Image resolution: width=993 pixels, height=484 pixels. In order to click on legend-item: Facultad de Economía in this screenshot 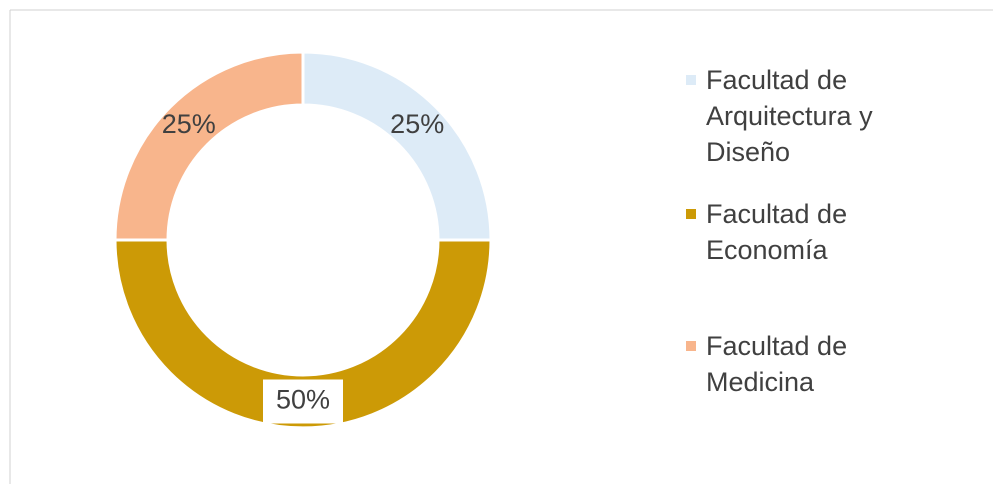, I will do `click(801, 232)`.